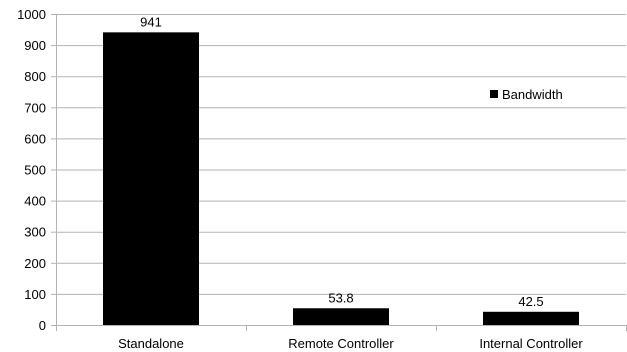  Describe the element at coordinates (530, 301) in the screenshot. I see `data-label: 42.5` at that location.